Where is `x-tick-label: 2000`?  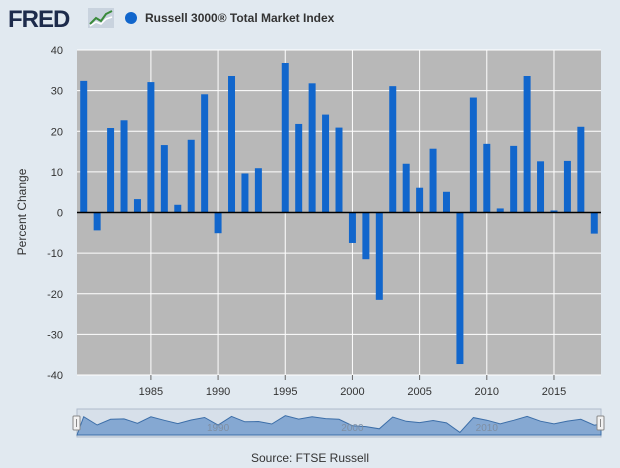
x-tick-label: 2000 is located at coordinates (352, 392).